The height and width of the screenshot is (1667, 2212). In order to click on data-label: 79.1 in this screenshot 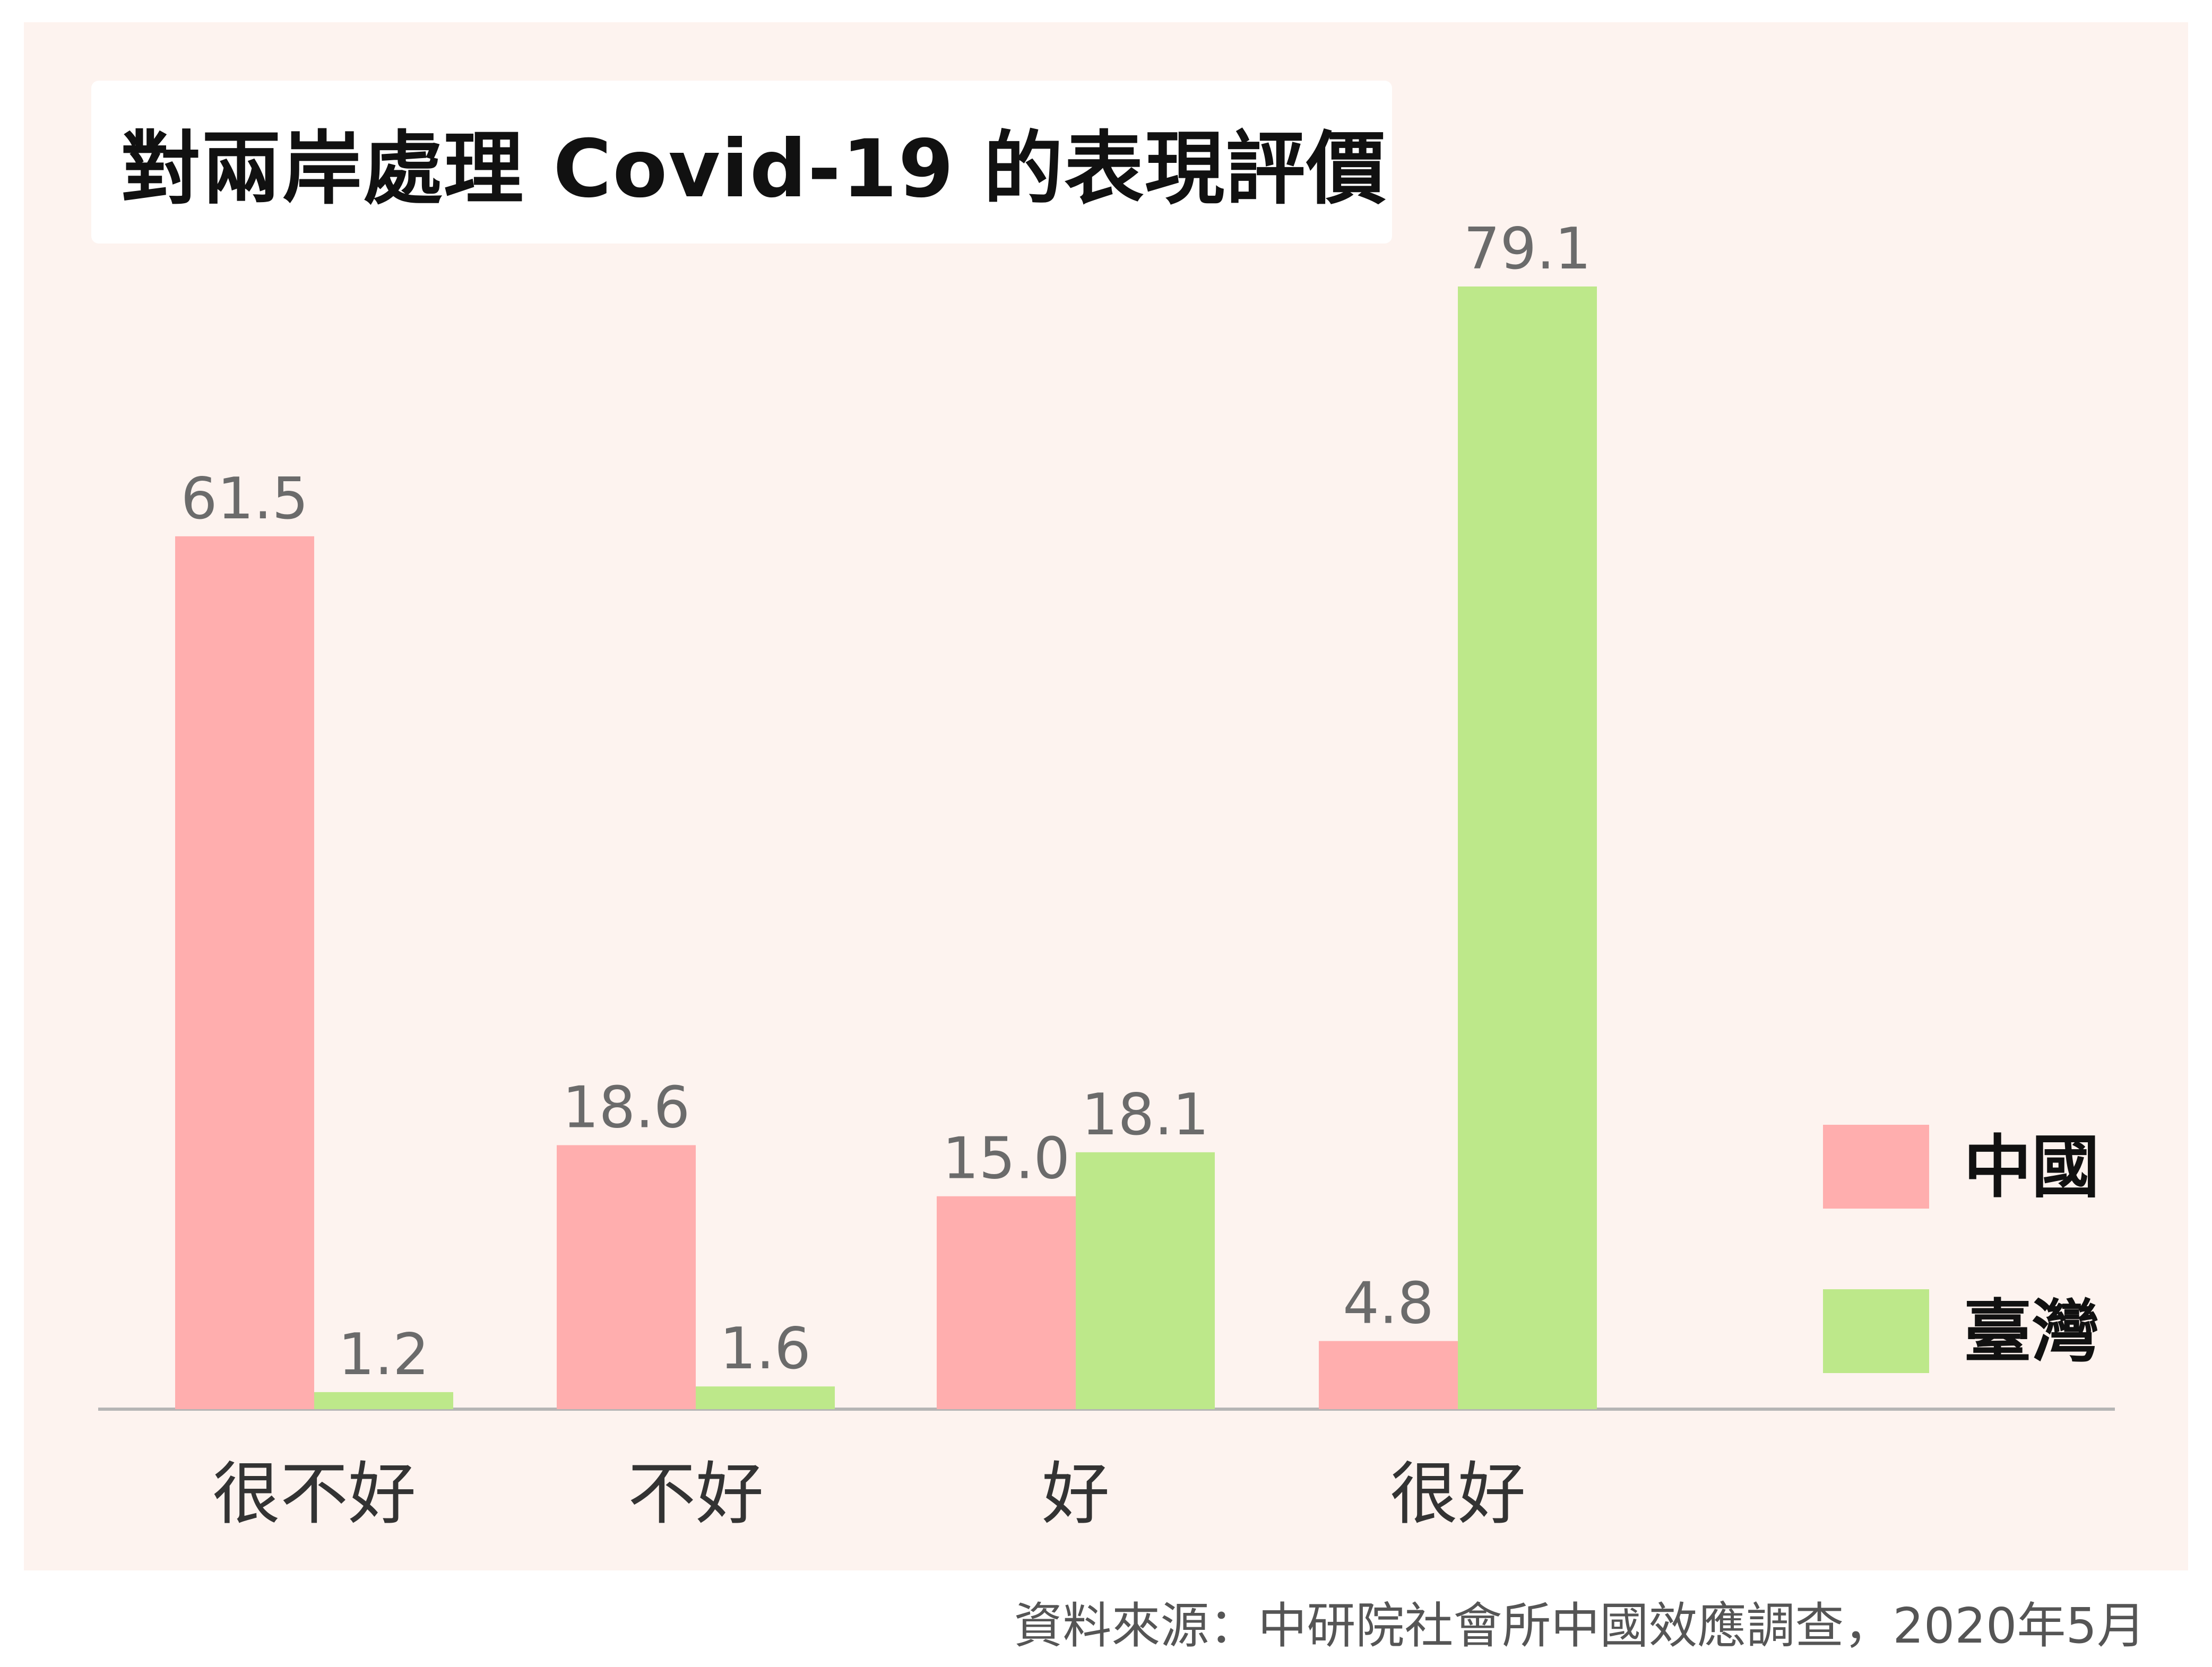, I will do `click(1527, 249)`.